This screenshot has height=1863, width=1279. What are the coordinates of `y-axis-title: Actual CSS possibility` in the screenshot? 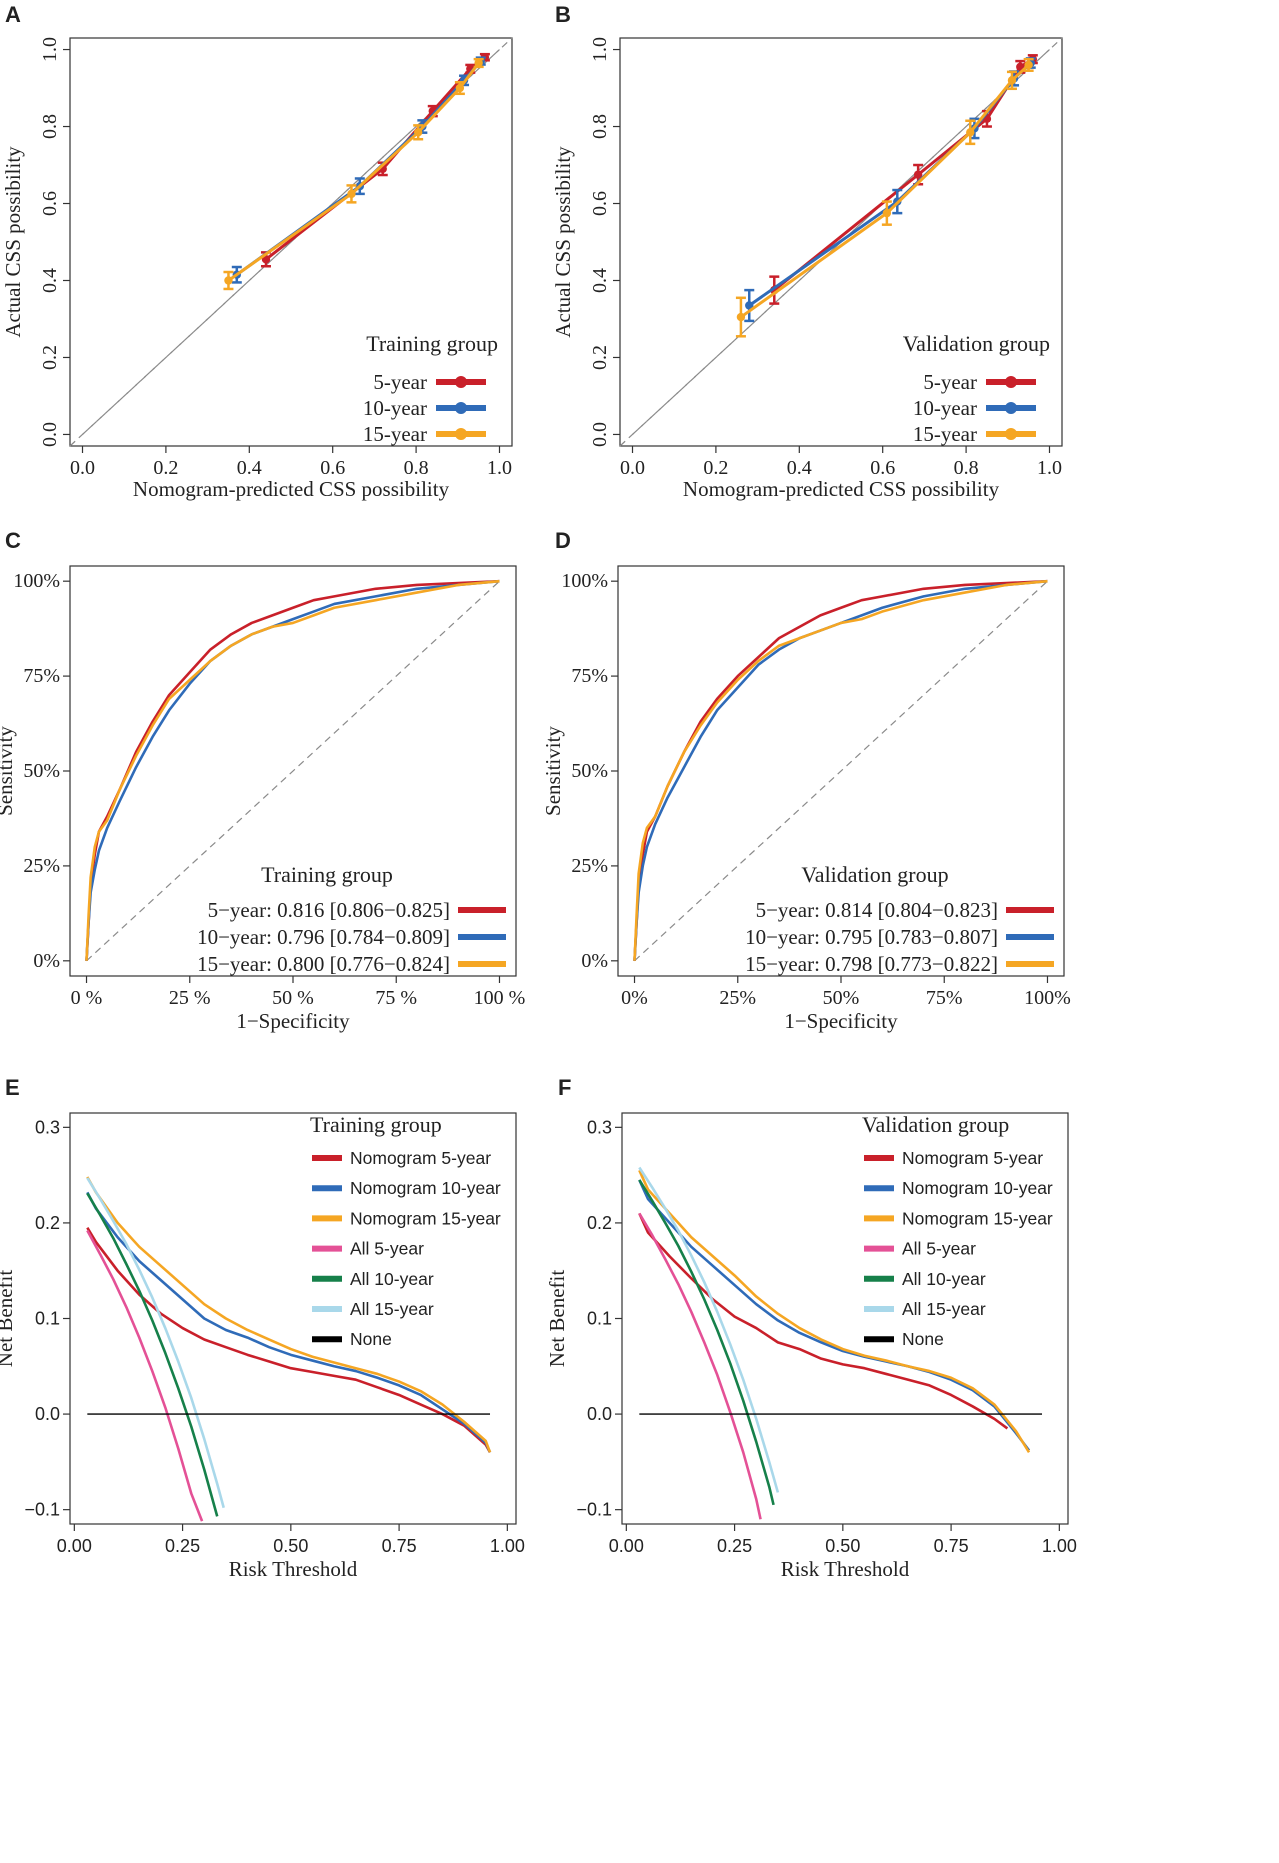 It's located at (13, 242).